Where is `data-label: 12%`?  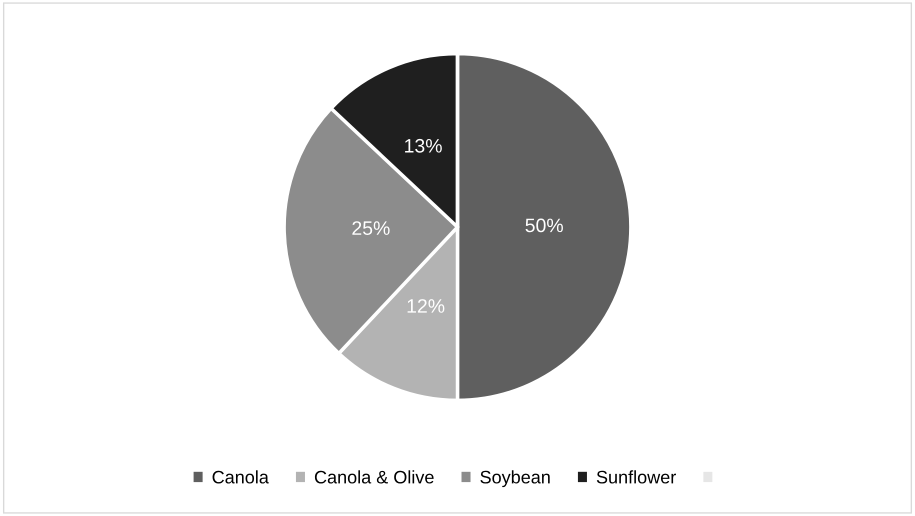
data-label: 12% is located at coordinates (426, 306).